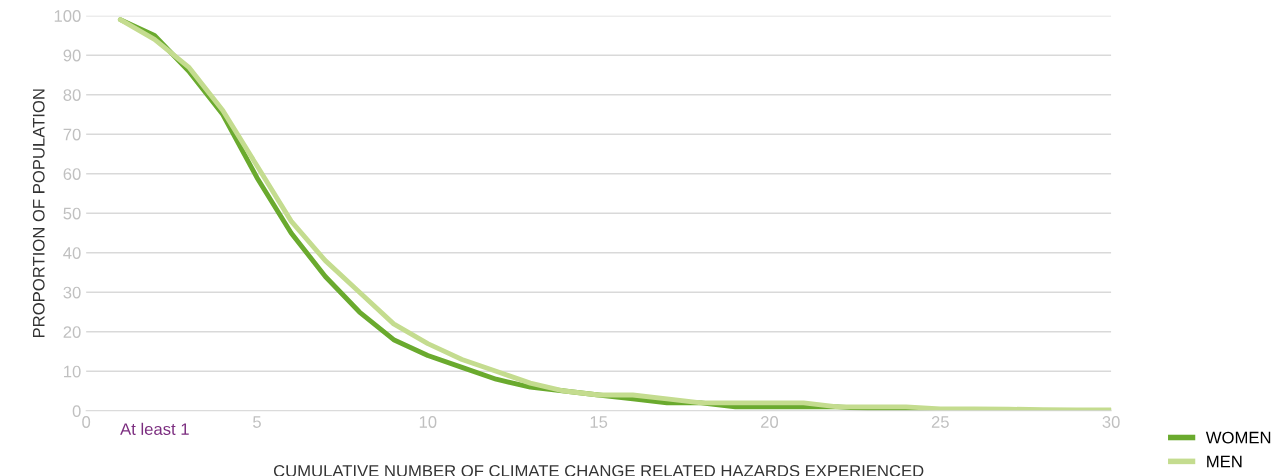  What do you see at coordinates (72, 371) in the screenshot?
I see `y-tick-label: 10` at bounding box center [72, 371].